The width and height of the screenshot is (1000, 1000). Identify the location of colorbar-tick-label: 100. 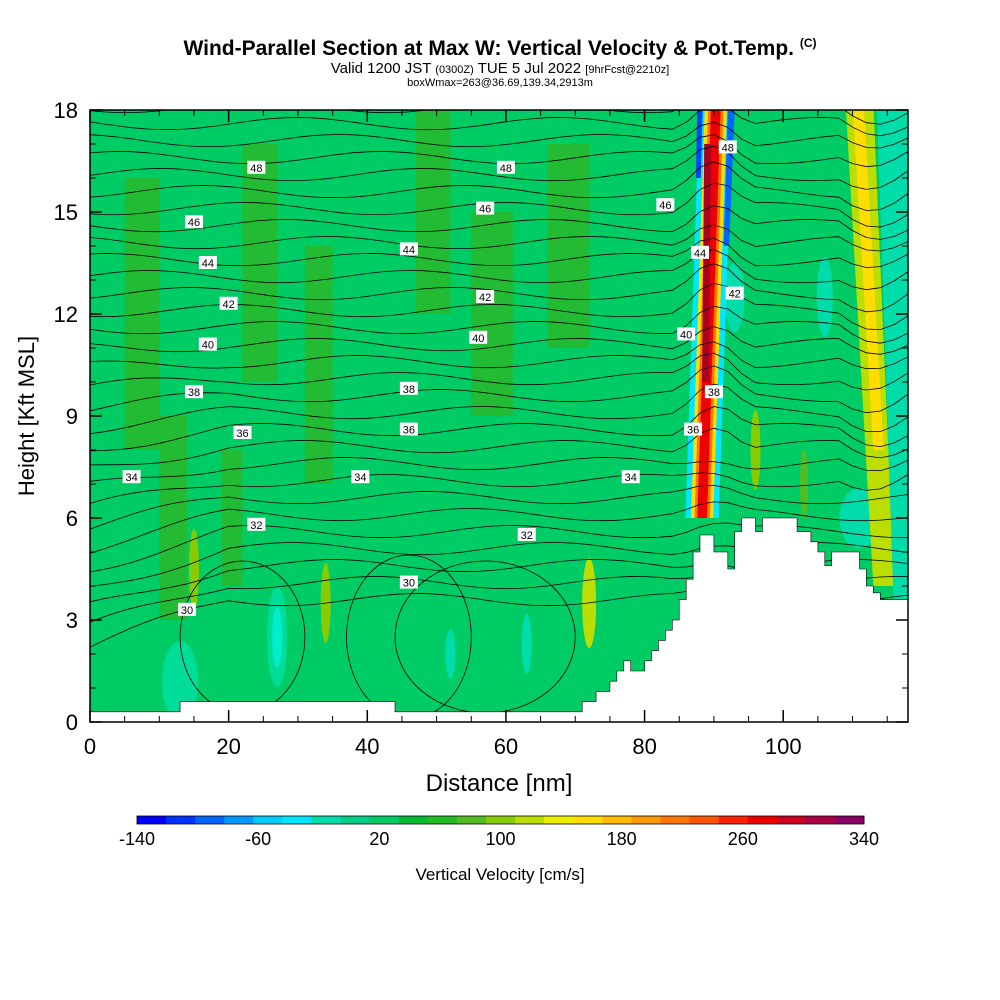
(500, 839).